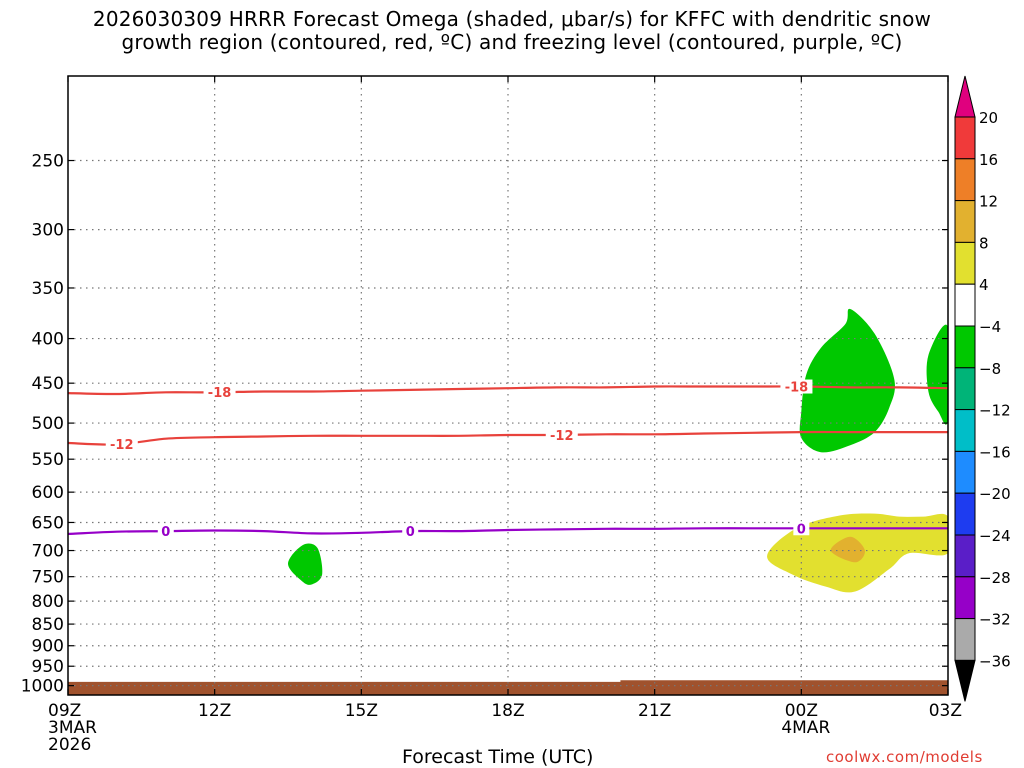 Image resolution: width=1024 pixels, height=768 pixels. What do you see at coordinates (48, 493) in the screenshot?
I see `y-tick-label: 600` at bounding box center [48, 493].